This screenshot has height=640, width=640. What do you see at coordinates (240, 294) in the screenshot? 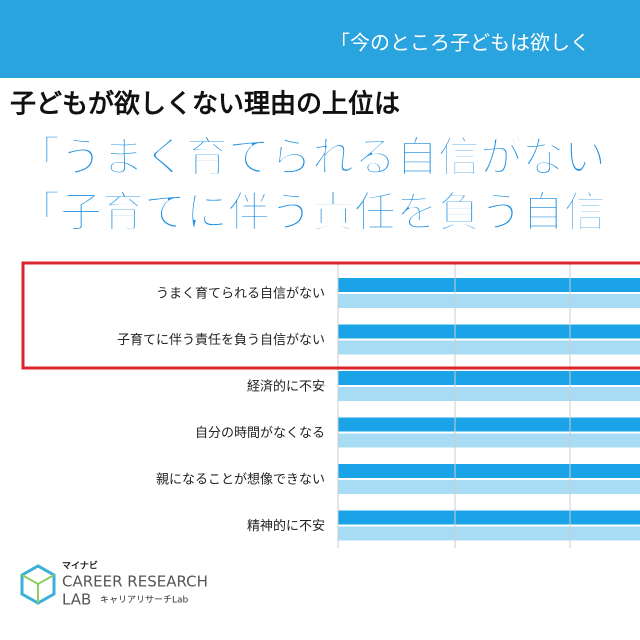
I see `category-label: うまく育てられる自信がない` at bounding box center [240, 294].